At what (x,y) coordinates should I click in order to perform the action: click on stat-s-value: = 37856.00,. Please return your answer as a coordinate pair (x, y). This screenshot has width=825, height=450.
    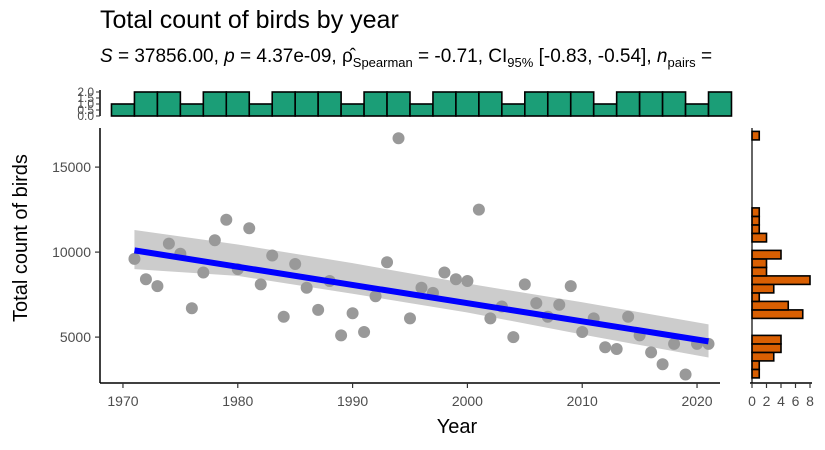
    Looking at the image, I should click on (168, 56).